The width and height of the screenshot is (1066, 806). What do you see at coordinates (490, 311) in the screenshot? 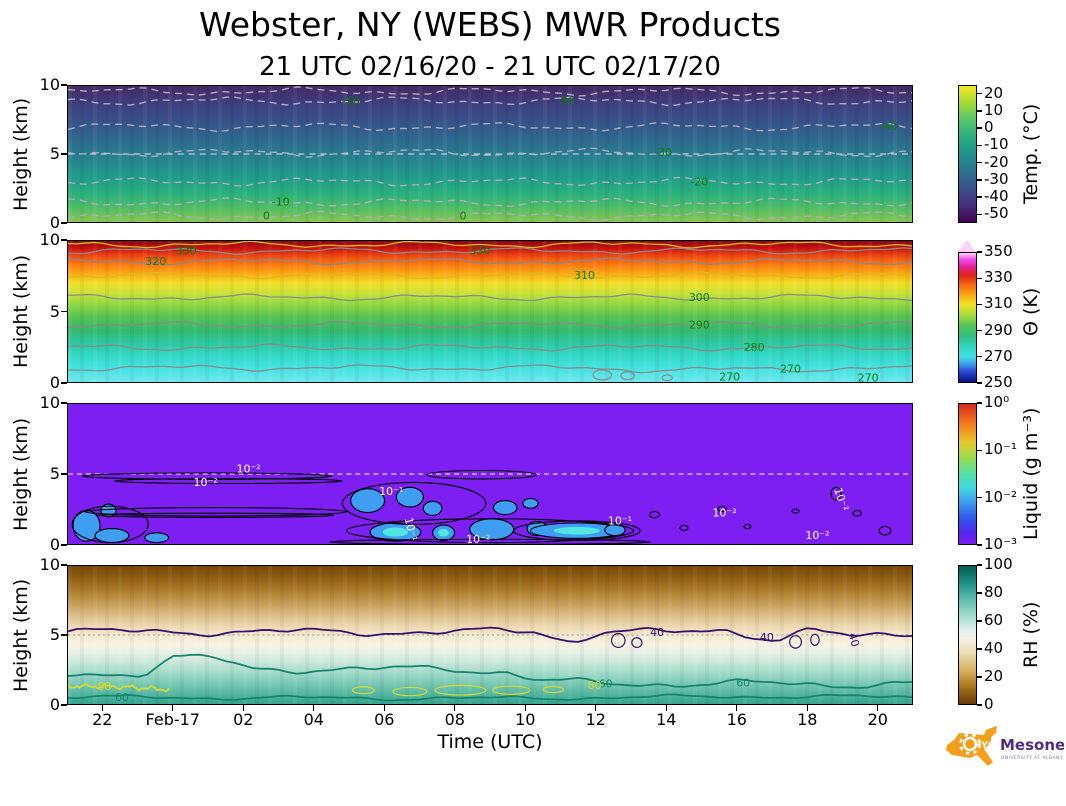
I see `contours-potential-temperature: 330 330 320 310 300 290 280 270 270 270` at bounding box center [490, 311].